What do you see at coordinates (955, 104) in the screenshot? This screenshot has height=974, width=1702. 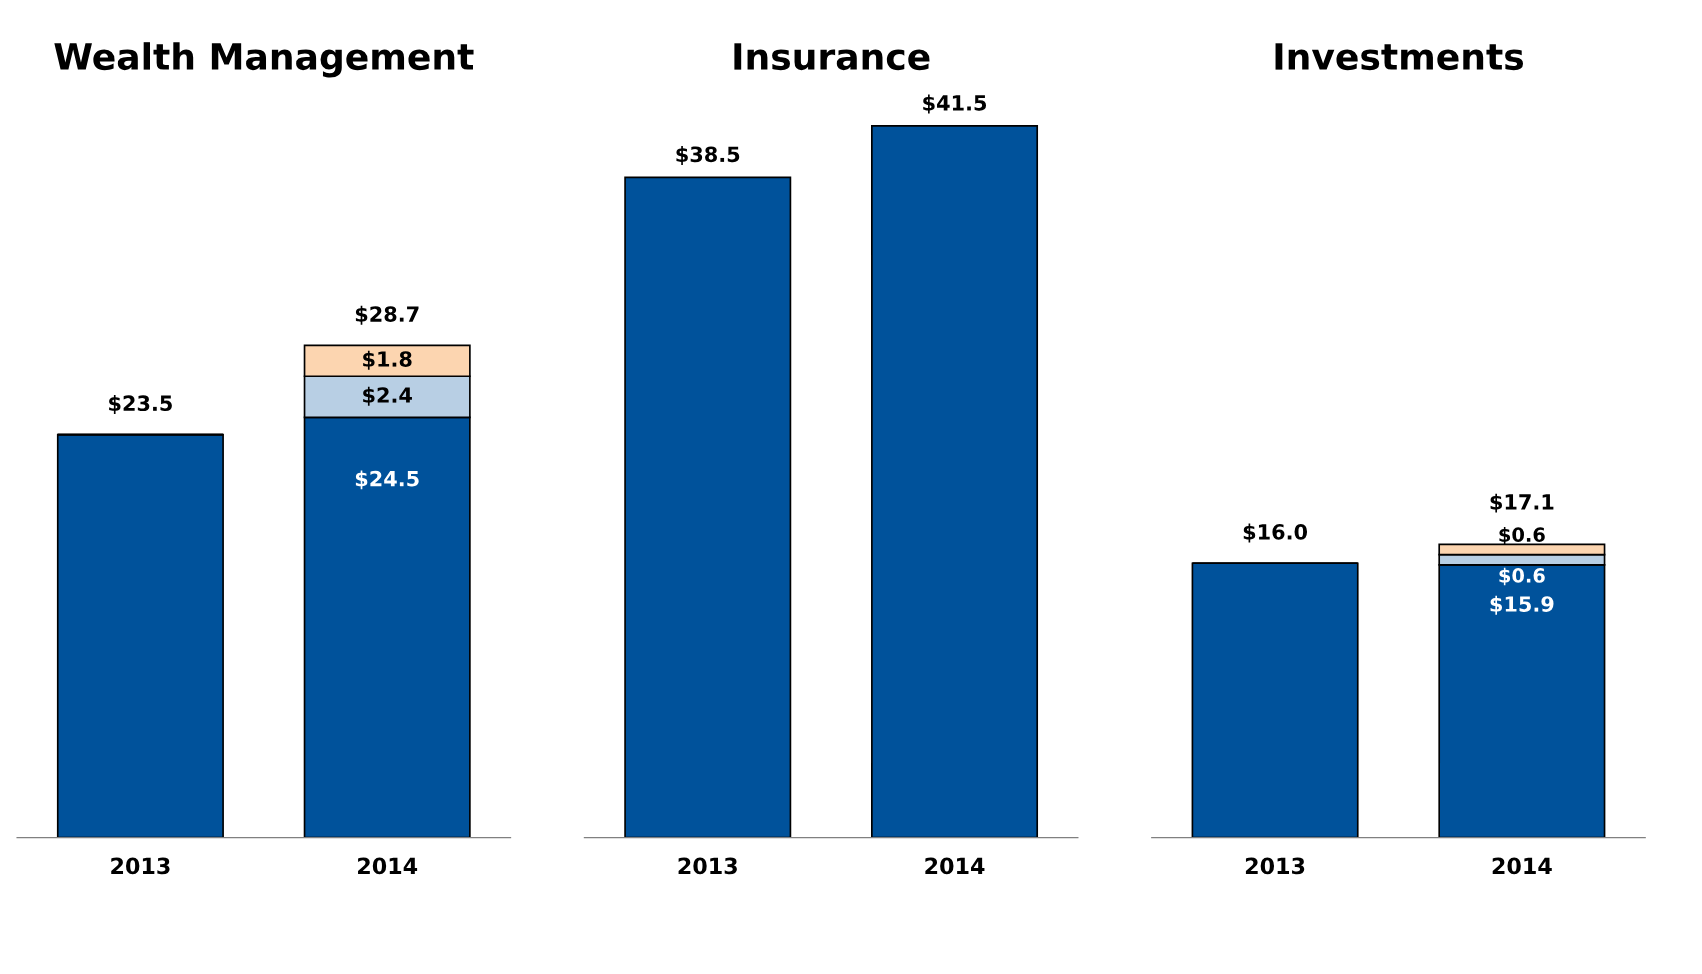 I see `data-label: $41.5` at bounding box center [955, 104].